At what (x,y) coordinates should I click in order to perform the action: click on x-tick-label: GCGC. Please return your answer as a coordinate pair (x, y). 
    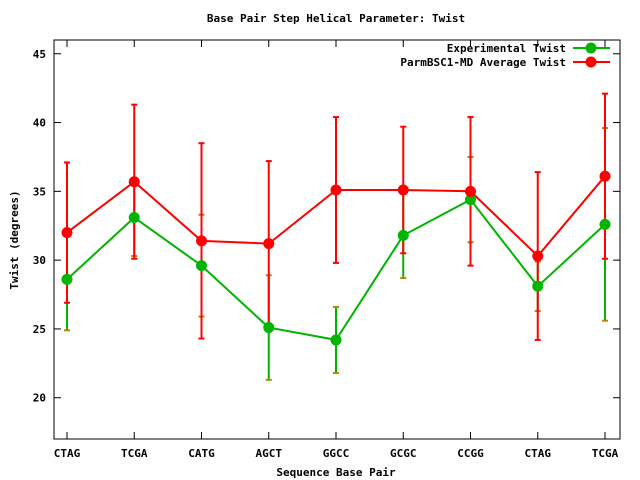
    Looking at the image, I should click on (403, 453).